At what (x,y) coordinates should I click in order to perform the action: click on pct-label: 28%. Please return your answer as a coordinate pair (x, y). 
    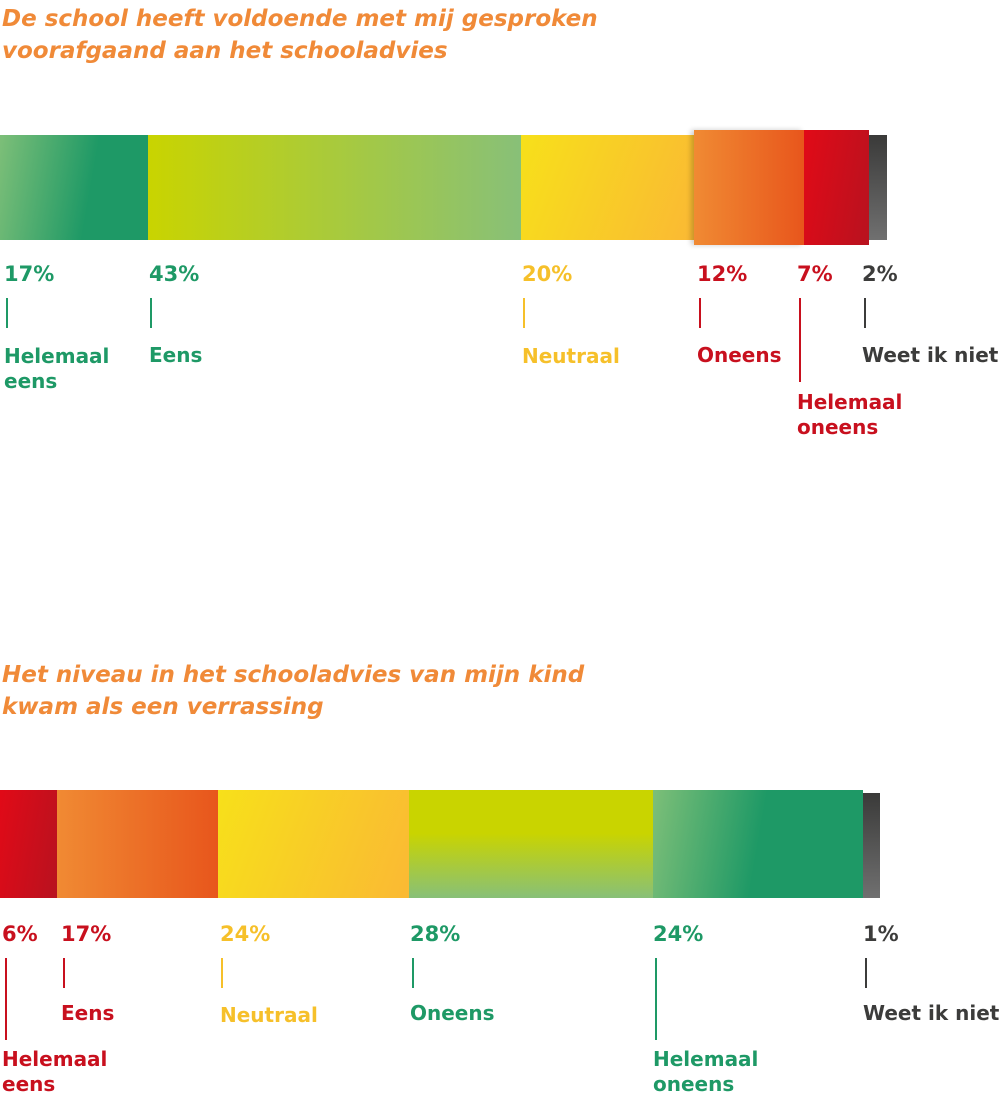
    Looking at the image, I should click on (435, 934).